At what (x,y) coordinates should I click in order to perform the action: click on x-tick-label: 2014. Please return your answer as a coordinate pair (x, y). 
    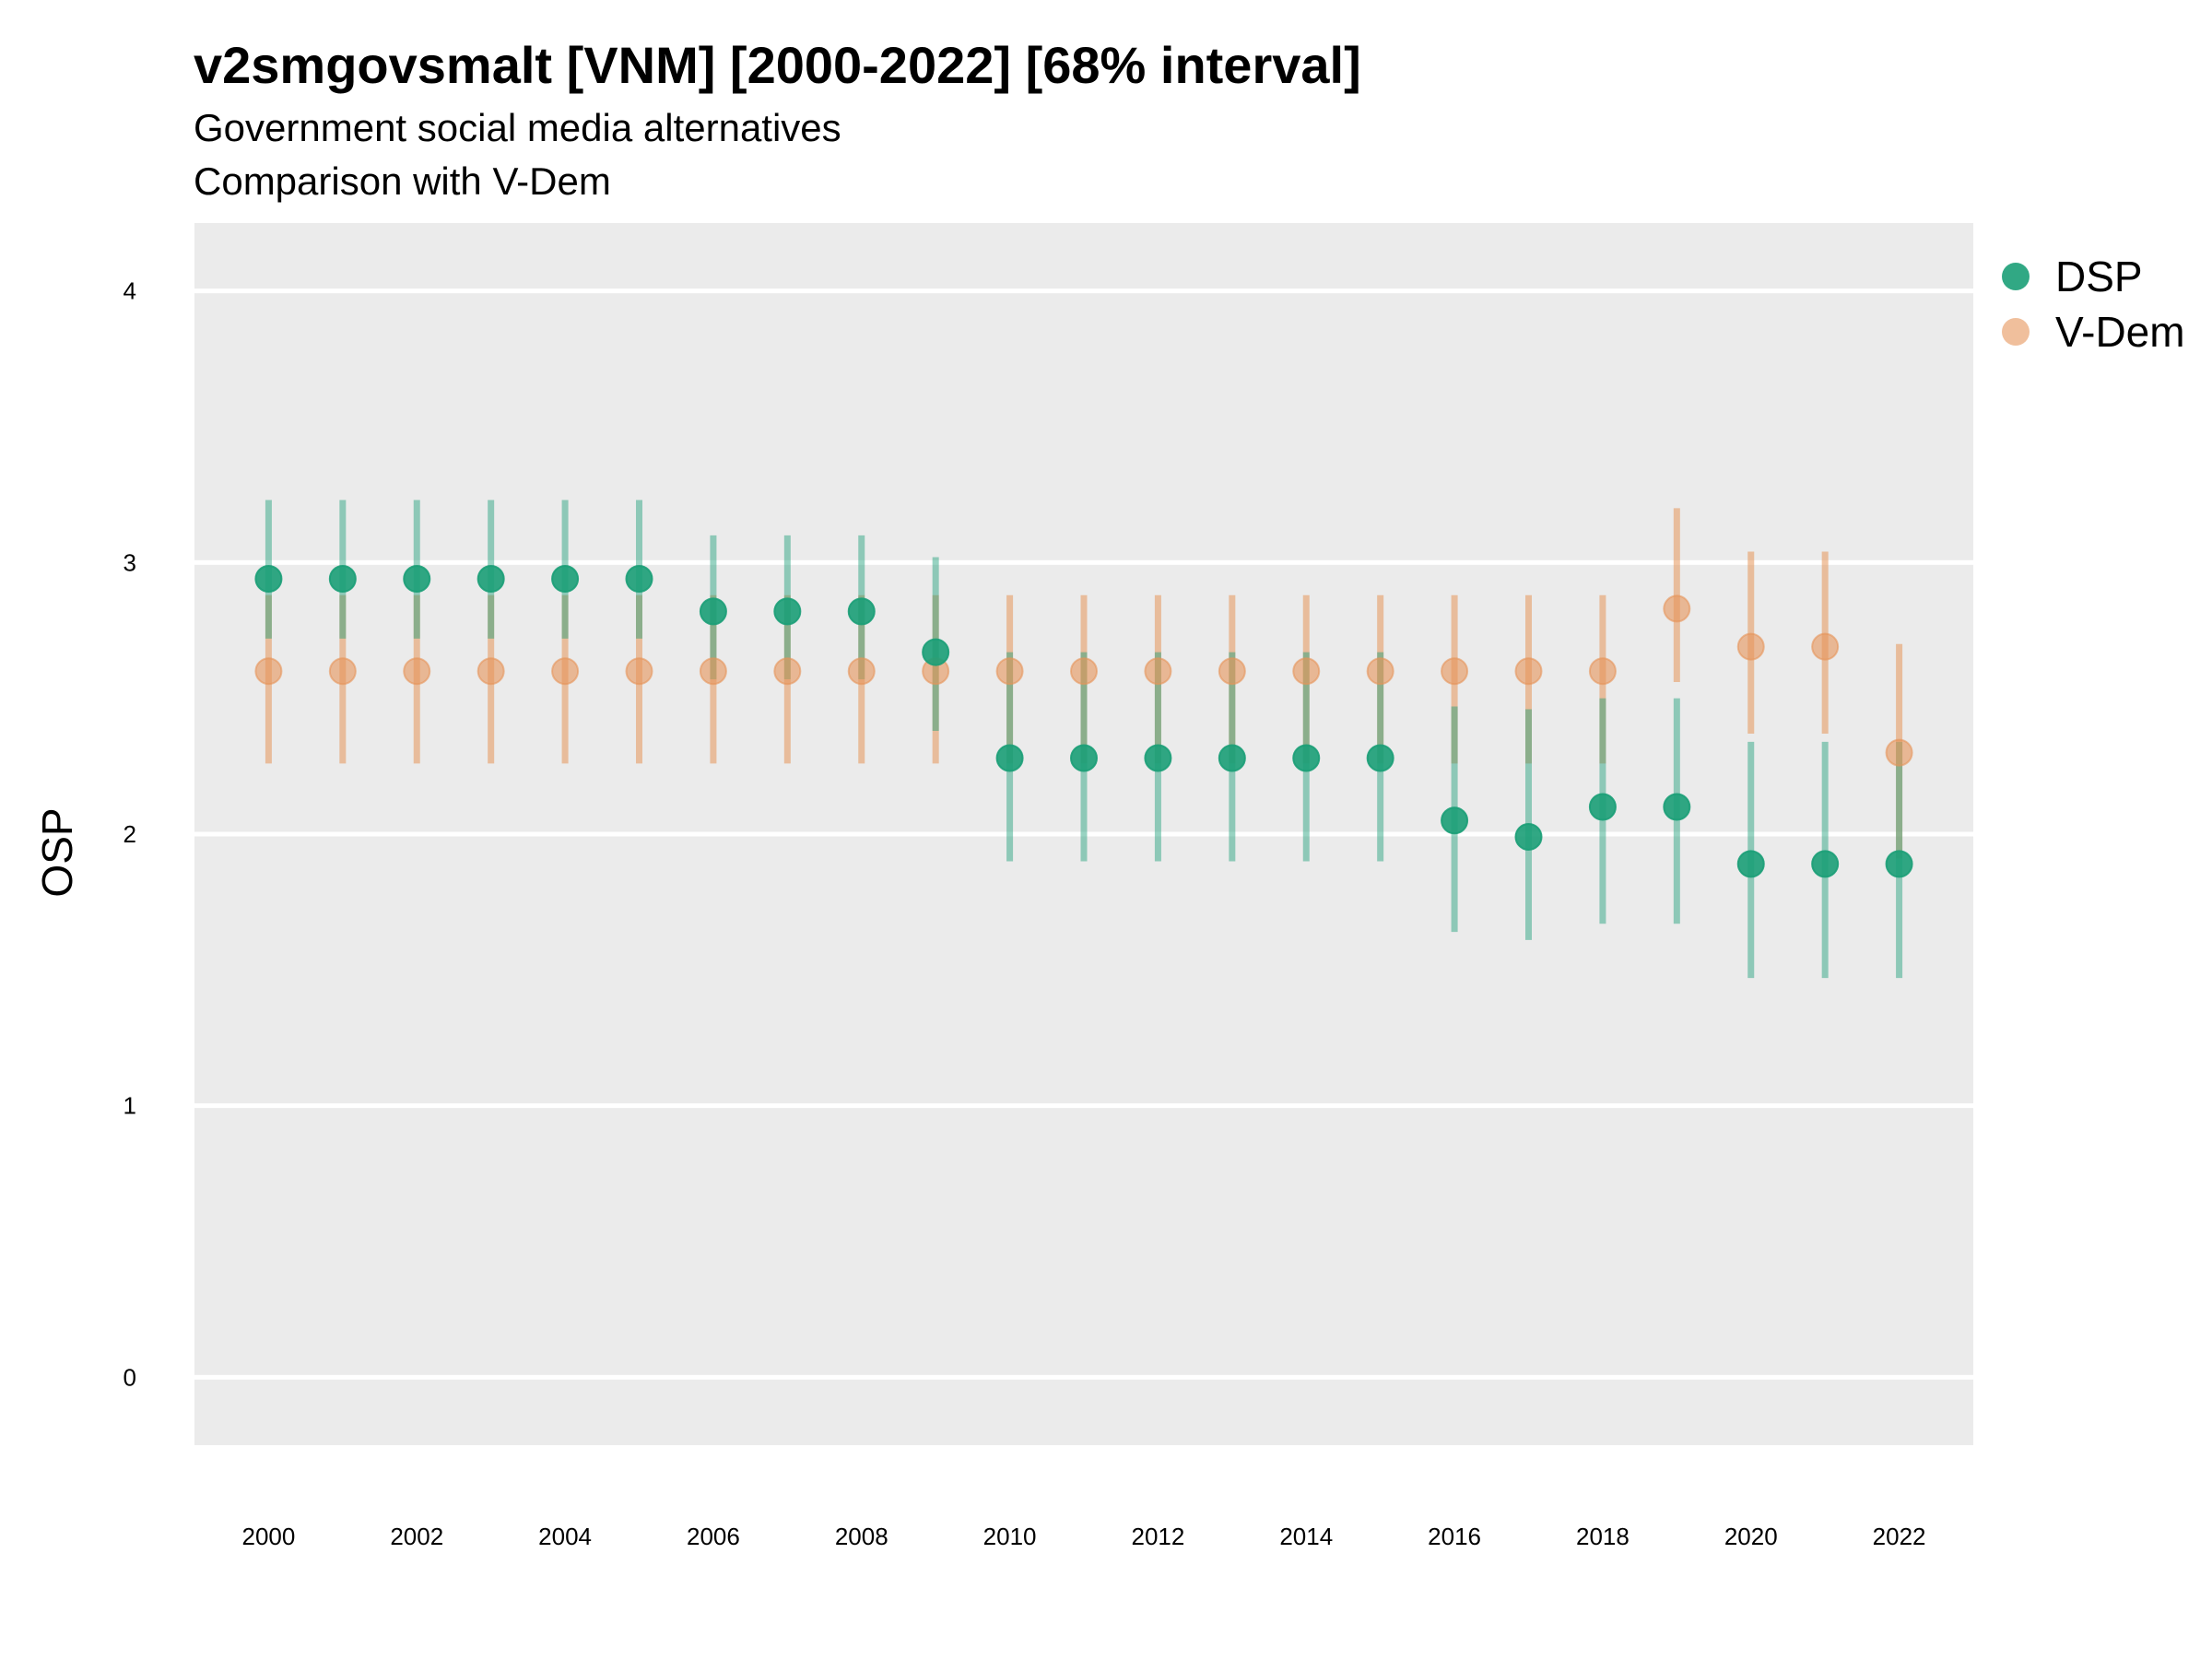
    Looking at the image, I should click on (1306, 1536).